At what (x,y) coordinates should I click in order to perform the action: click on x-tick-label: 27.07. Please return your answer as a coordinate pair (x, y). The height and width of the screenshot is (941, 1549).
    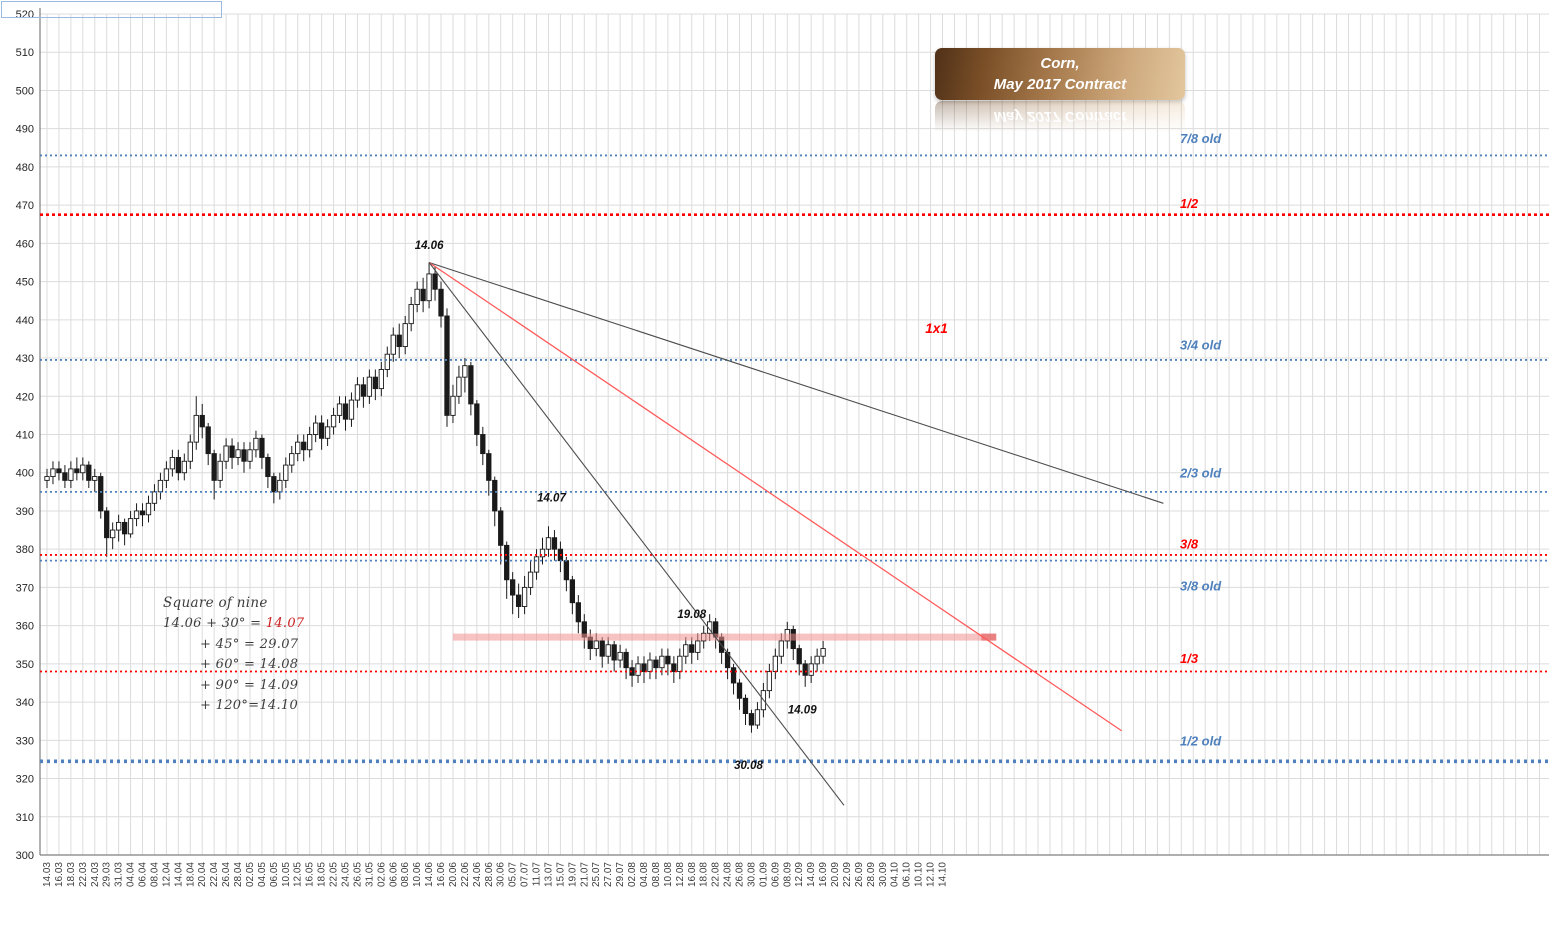
    Looking at the image, I should click on (608, 874).